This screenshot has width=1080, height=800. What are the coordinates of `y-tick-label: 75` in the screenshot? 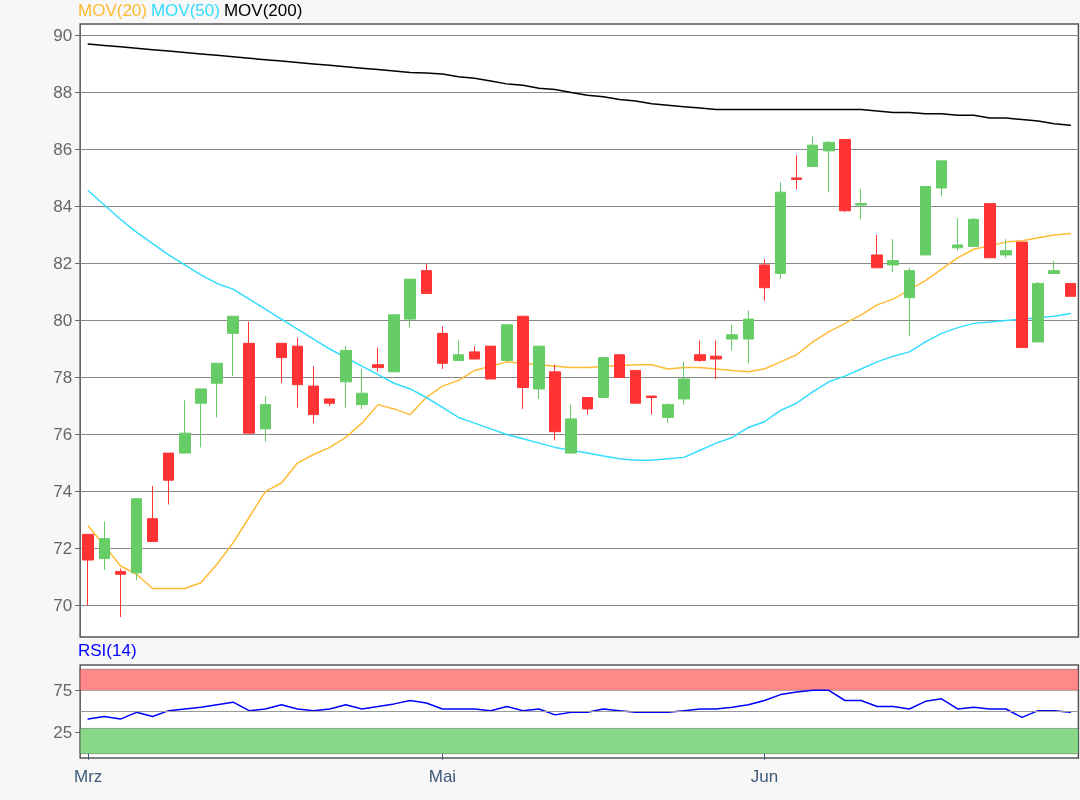 It's located at (63, 690).